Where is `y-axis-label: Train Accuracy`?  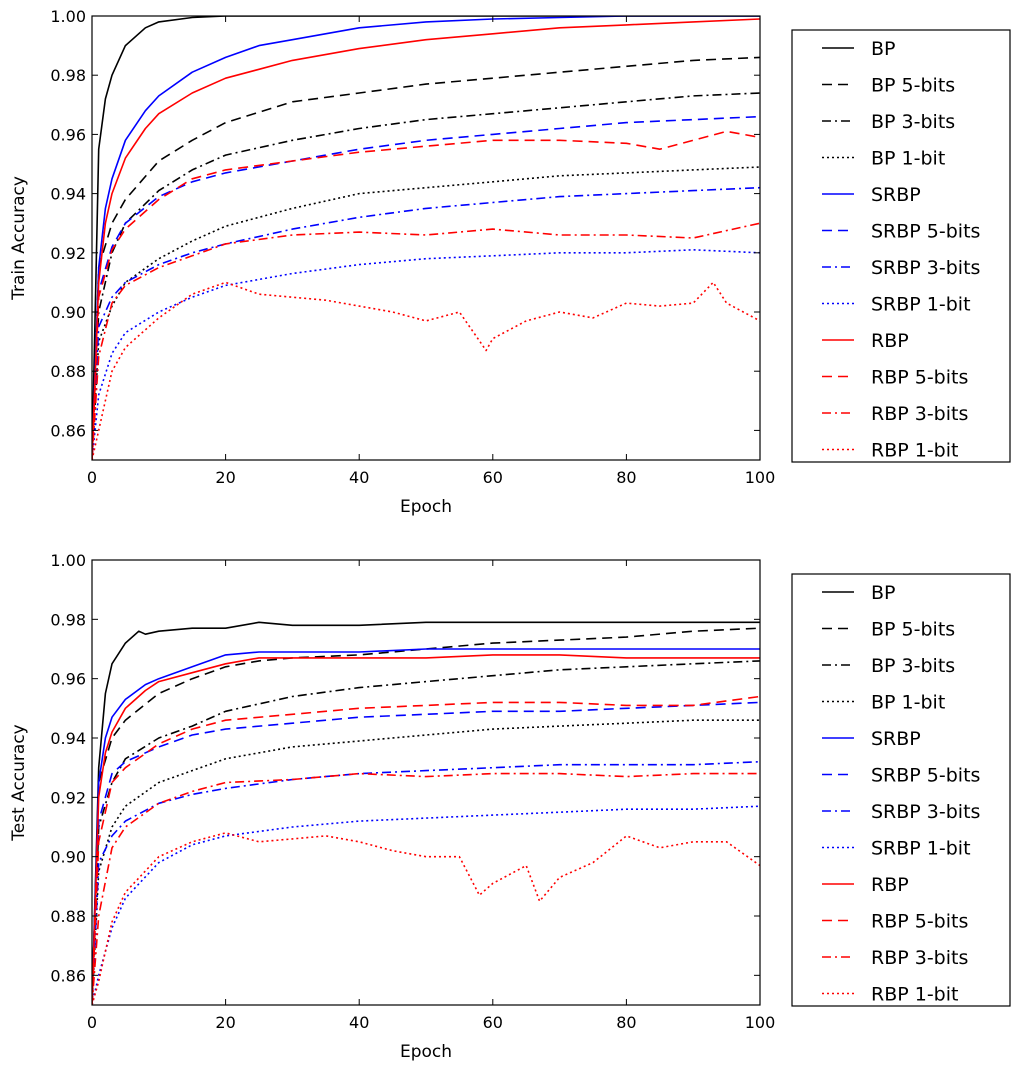
y-axis-label: Train Accuracy is located at coordinates (19, 238).